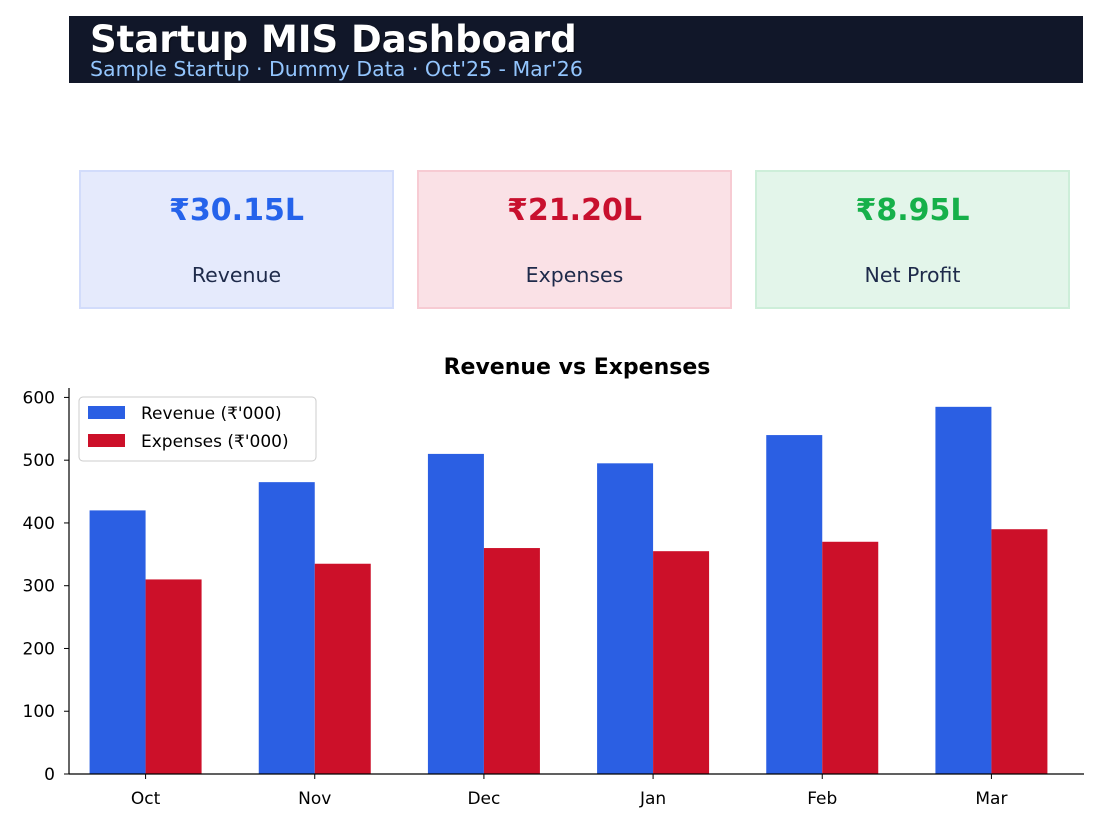 Image resolution: width=1100 pixels, height=825 pixels. Describe the element at coordinates (850, 657) in the screenshot. I see `expenses-bar-feb` at that location.